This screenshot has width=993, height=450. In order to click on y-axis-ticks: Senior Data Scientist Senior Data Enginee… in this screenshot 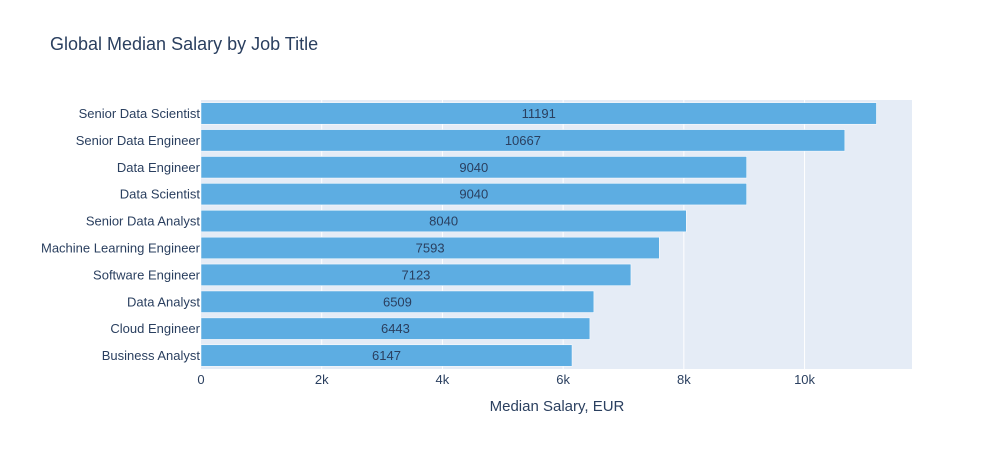, I will do `click(121, 234)`.